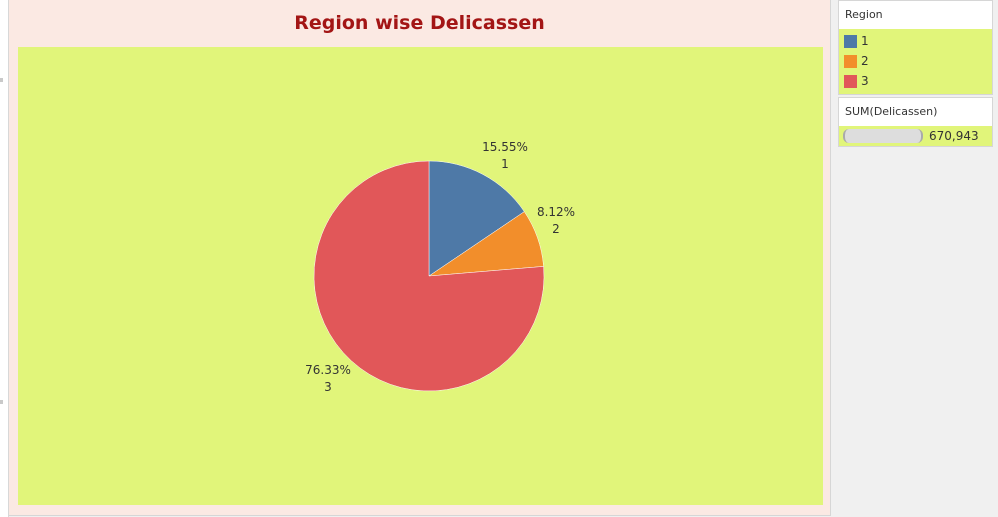 The height and width of the screenshot is (517, 998). What do you see at coordinates (865, 41) in the screenshot?
I see `legend-label: 1` at bounding box center [865, 41].